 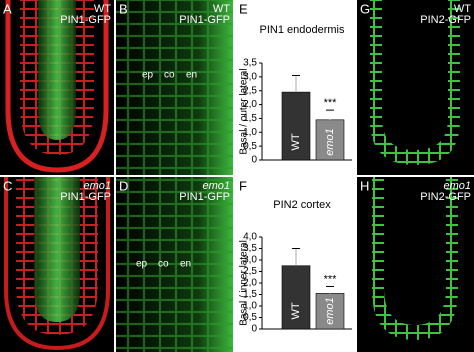 I want to click on panel-letter: E, so click(x=243, y=8).